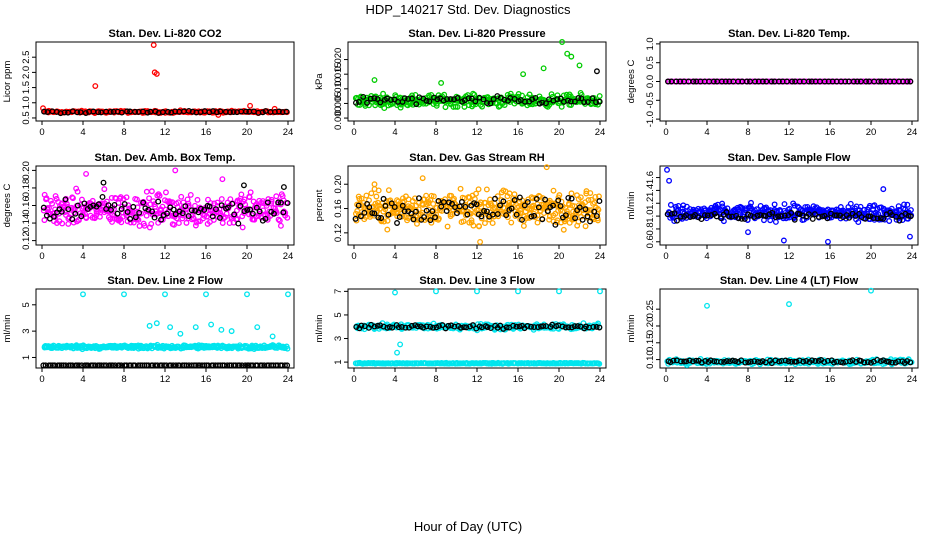 Image resolution: width=936 pixels, height=540 pixels. I want to click on y-tick-label: 0.020, so click(338, 60).